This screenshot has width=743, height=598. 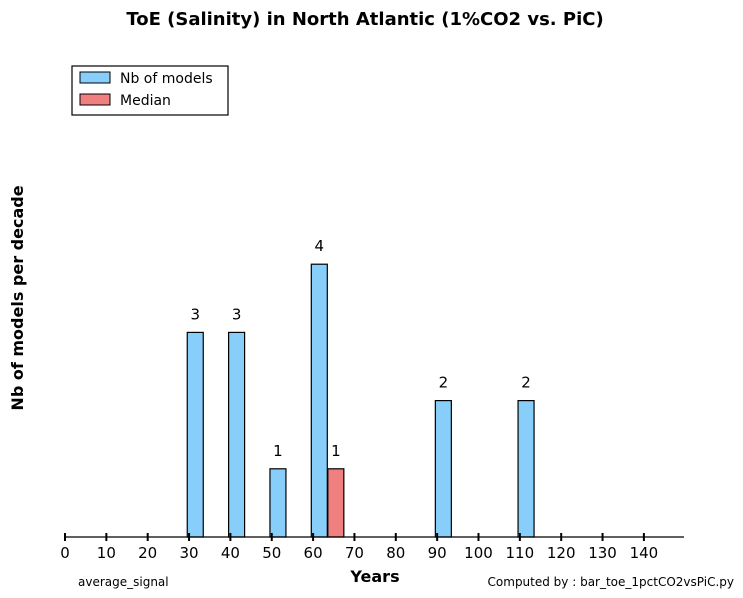 I want to click on data-label-nb-of-models-2: 1, so click(x=278, y=451).